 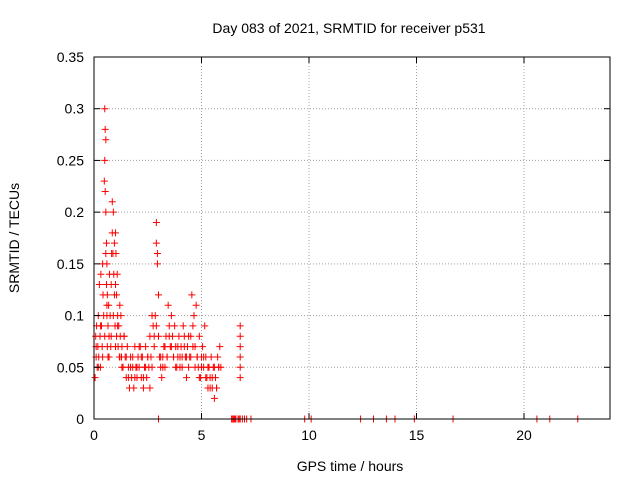 What do you see at coordinates (70, 160) in the screenshot?
I see `y-tick-label: 0.25` at bounding box center [70, 160].